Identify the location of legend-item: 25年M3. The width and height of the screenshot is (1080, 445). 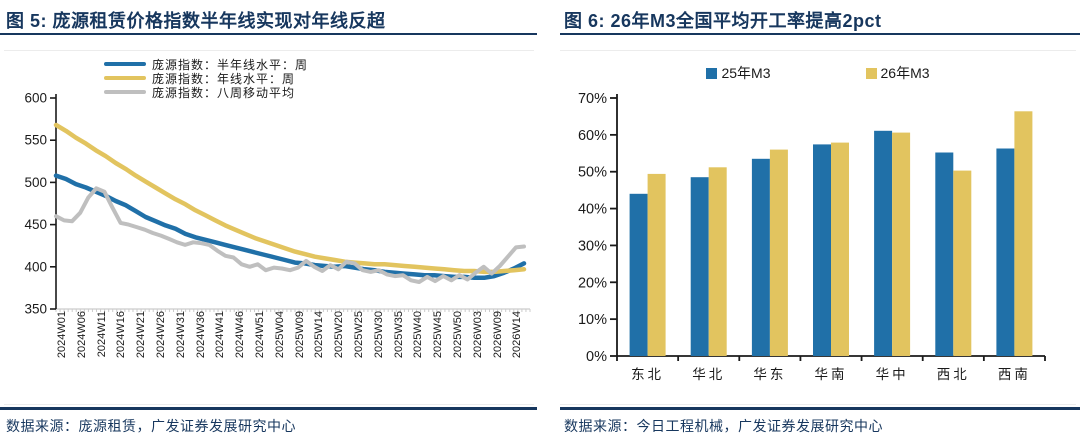
(738, 73).